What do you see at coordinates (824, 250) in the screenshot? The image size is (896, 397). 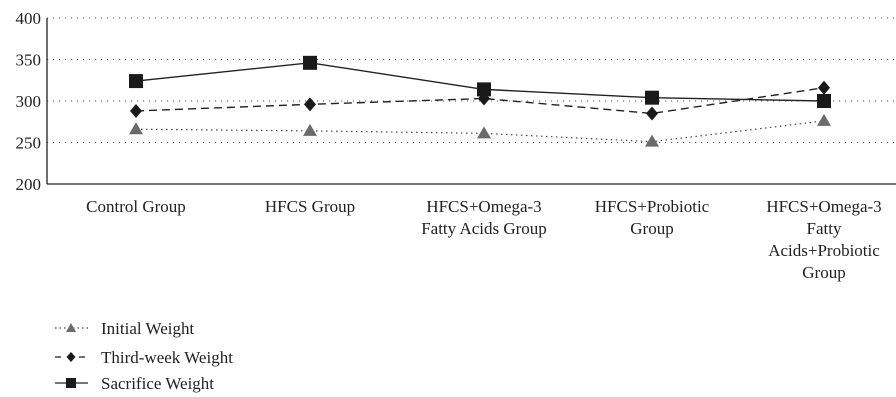 I see `x-tick-label-line: Acids+Probiotic` at bounding box center [824, 250].